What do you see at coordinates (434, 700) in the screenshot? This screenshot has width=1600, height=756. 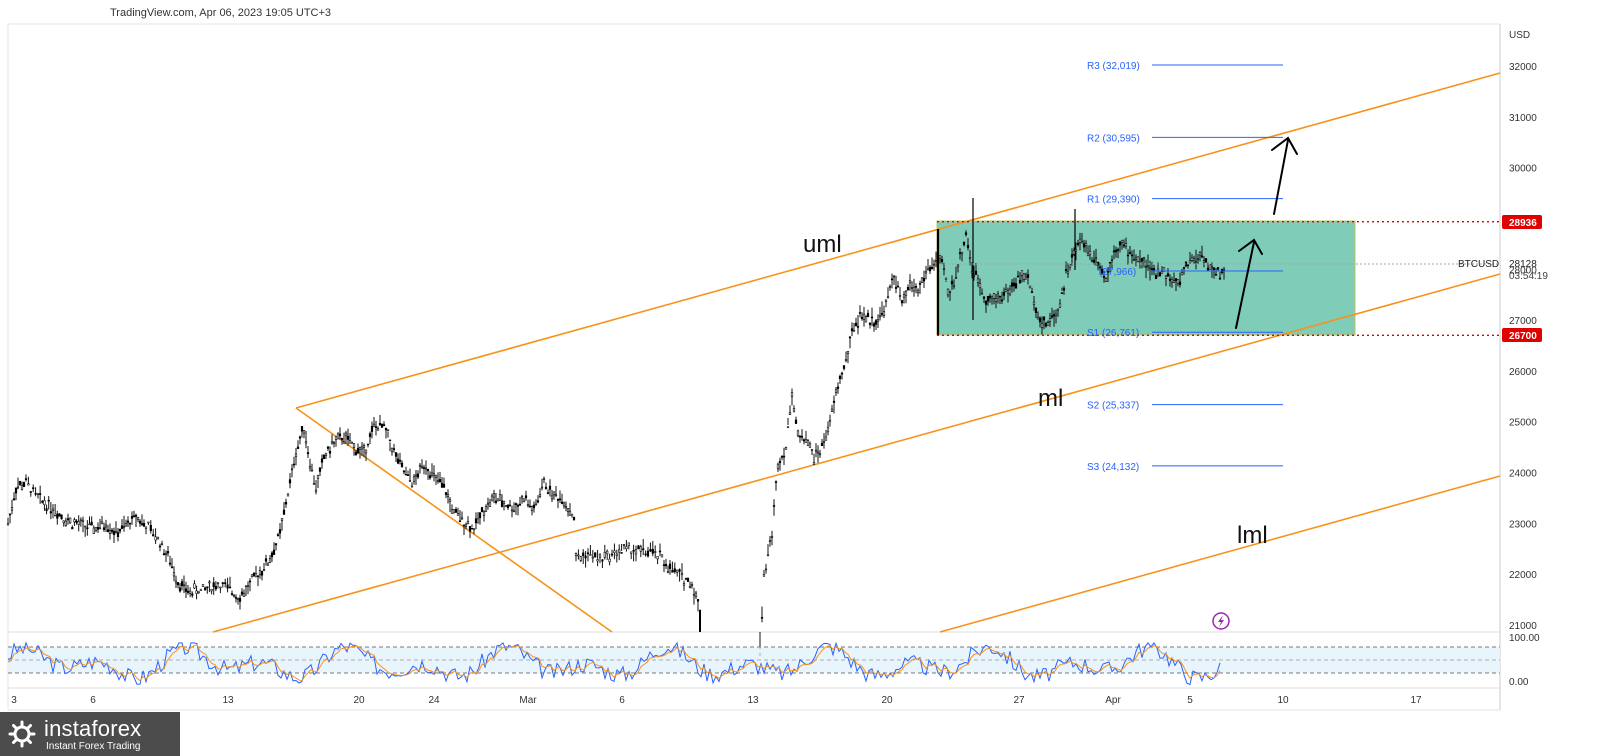 I see `time-tick-4: 24` at bounding box center [434, 700].